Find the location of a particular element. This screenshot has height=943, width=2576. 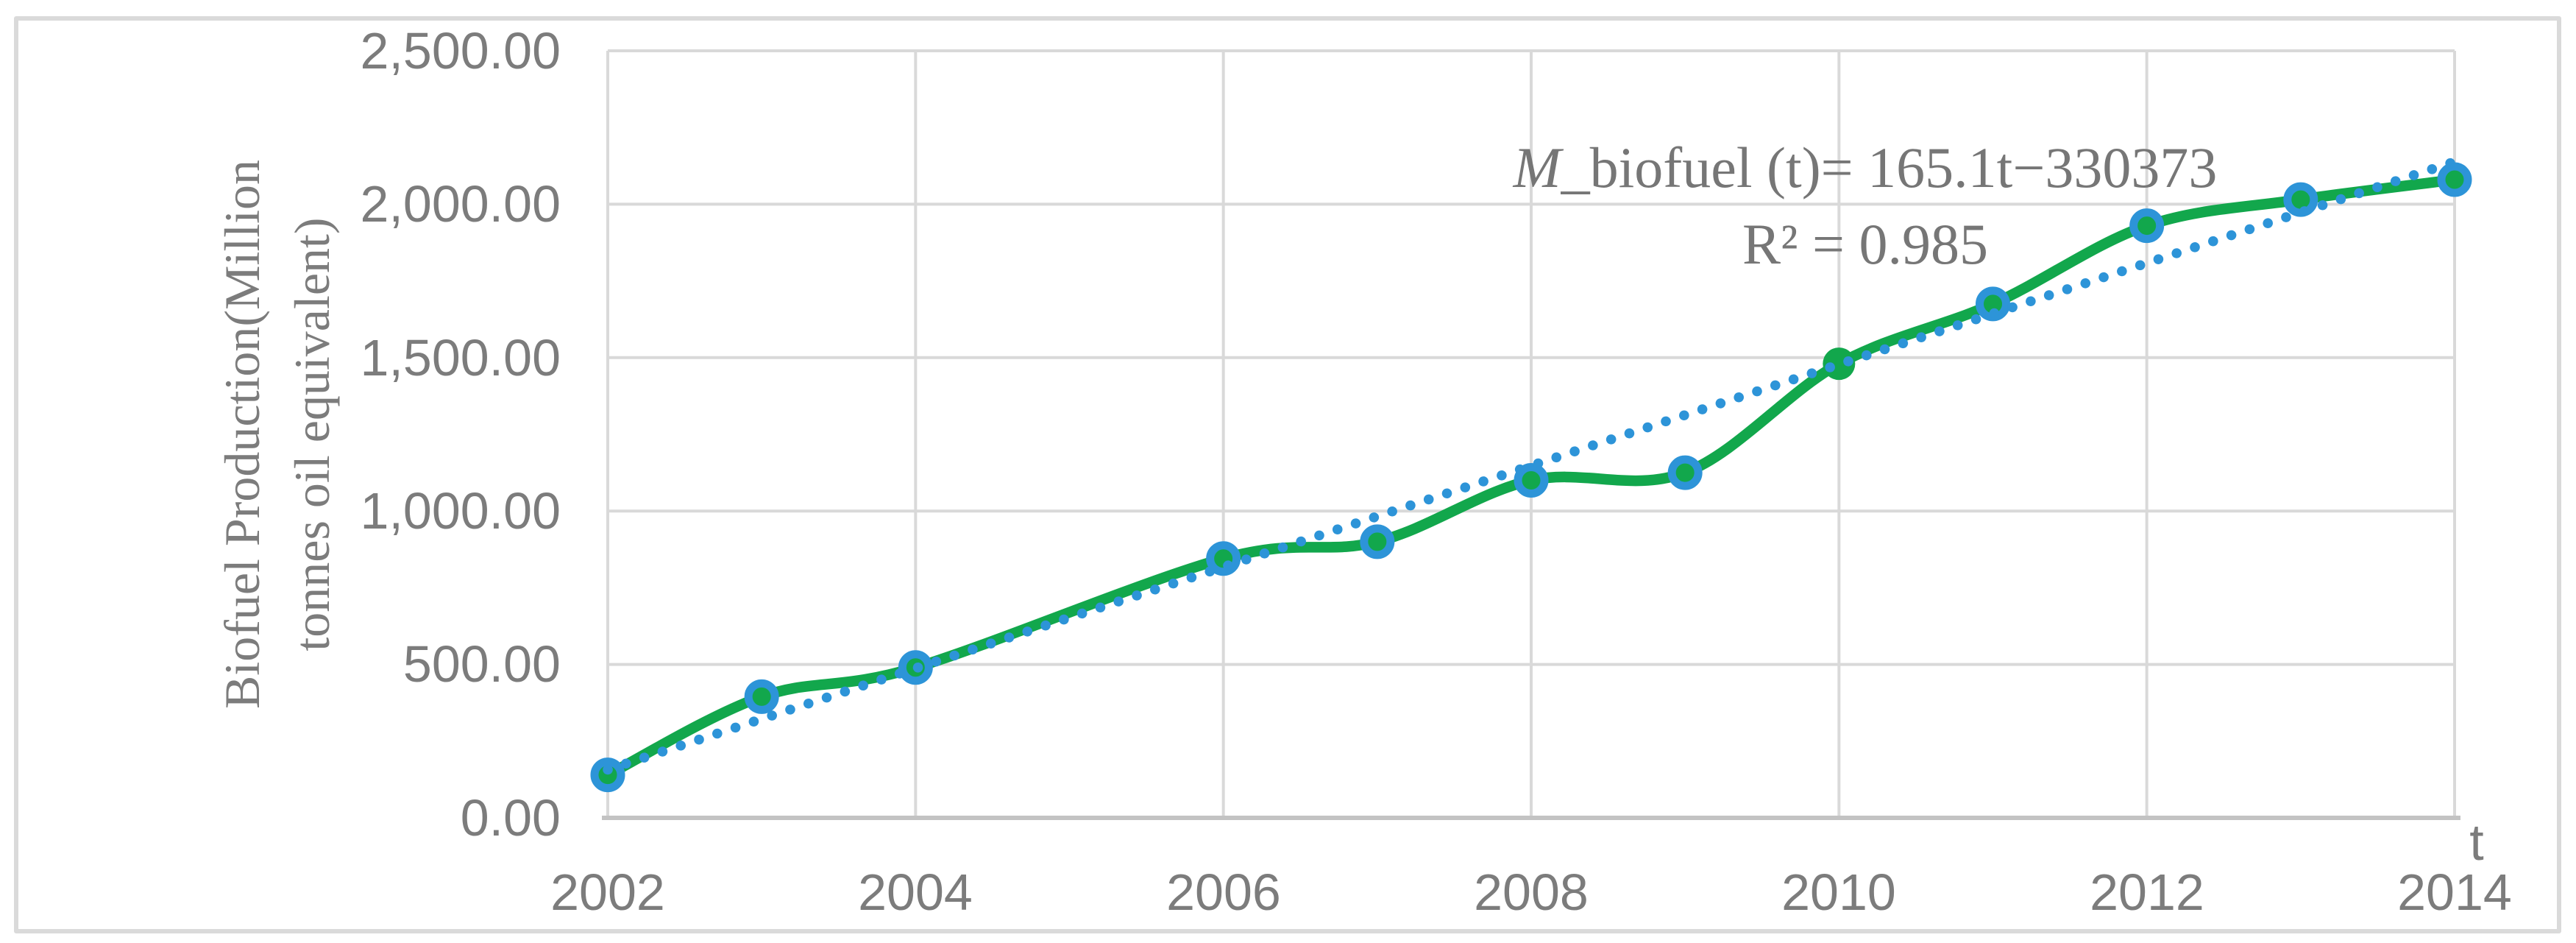

y-tick-label: 2,000.00 is located at coordinates (460, 204).